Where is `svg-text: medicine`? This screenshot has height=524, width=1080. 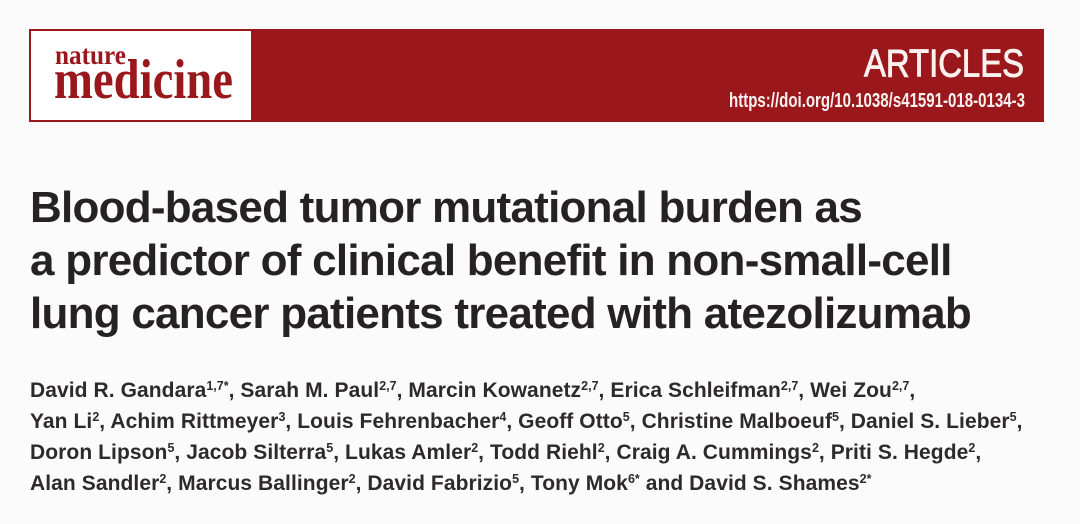
svg-text: medicine is located at coordinates (143, 80).